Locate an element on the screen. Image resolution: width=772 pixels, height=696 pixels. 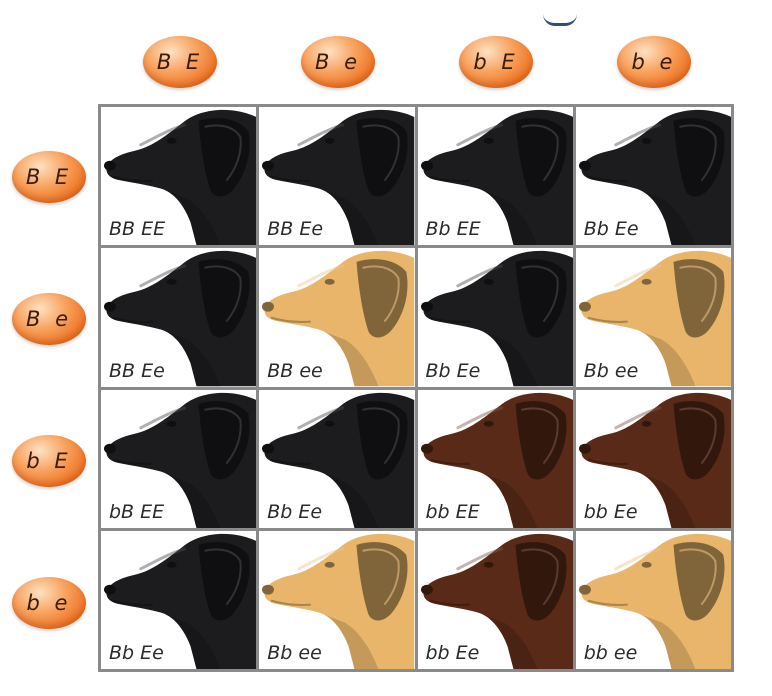
column-header-allele-Be: B e is located at coordinates (338, 62).